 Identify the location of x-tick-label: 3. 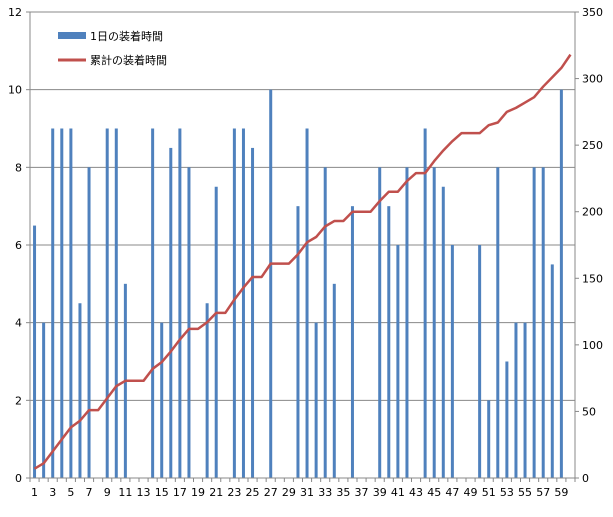
(52, 492).